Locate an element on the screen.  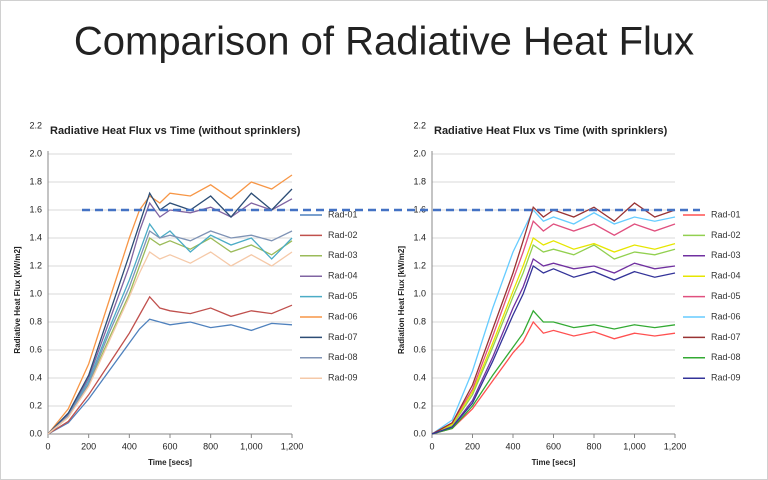
slide-title: Comparison of Radiative Heat Flux is located at coordinates (384, 42).